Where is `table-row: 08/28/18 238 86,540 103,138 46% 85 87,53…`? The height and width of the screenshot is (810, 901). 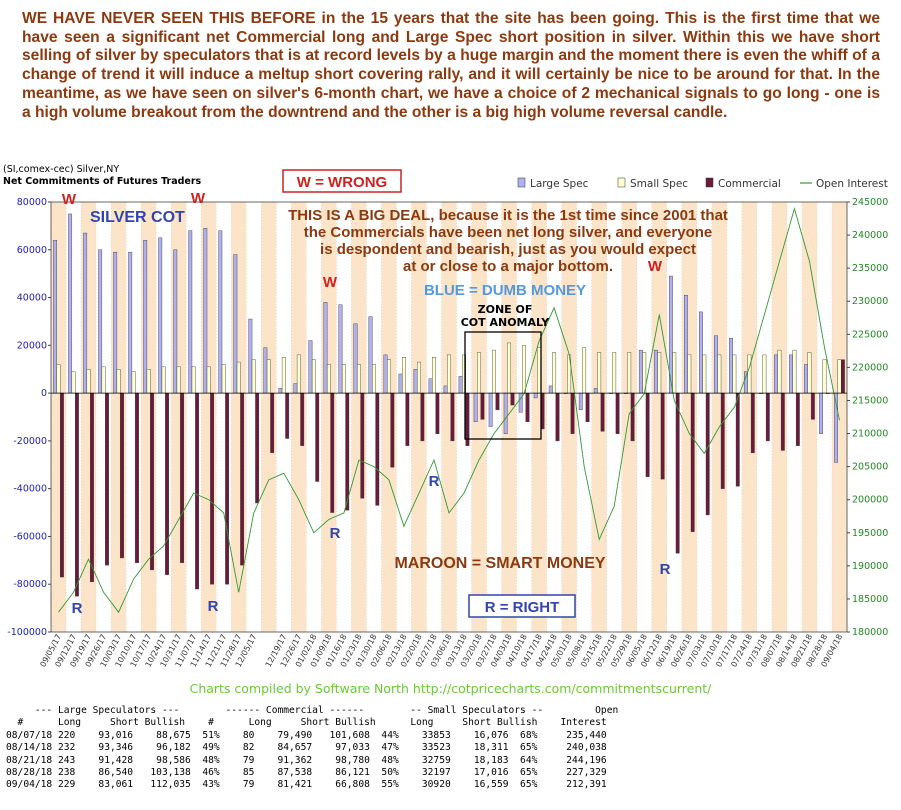 table-row: 08/28/18 238 86,540 103,138 46% 85 87,53… is located at coordinates (306, 773).